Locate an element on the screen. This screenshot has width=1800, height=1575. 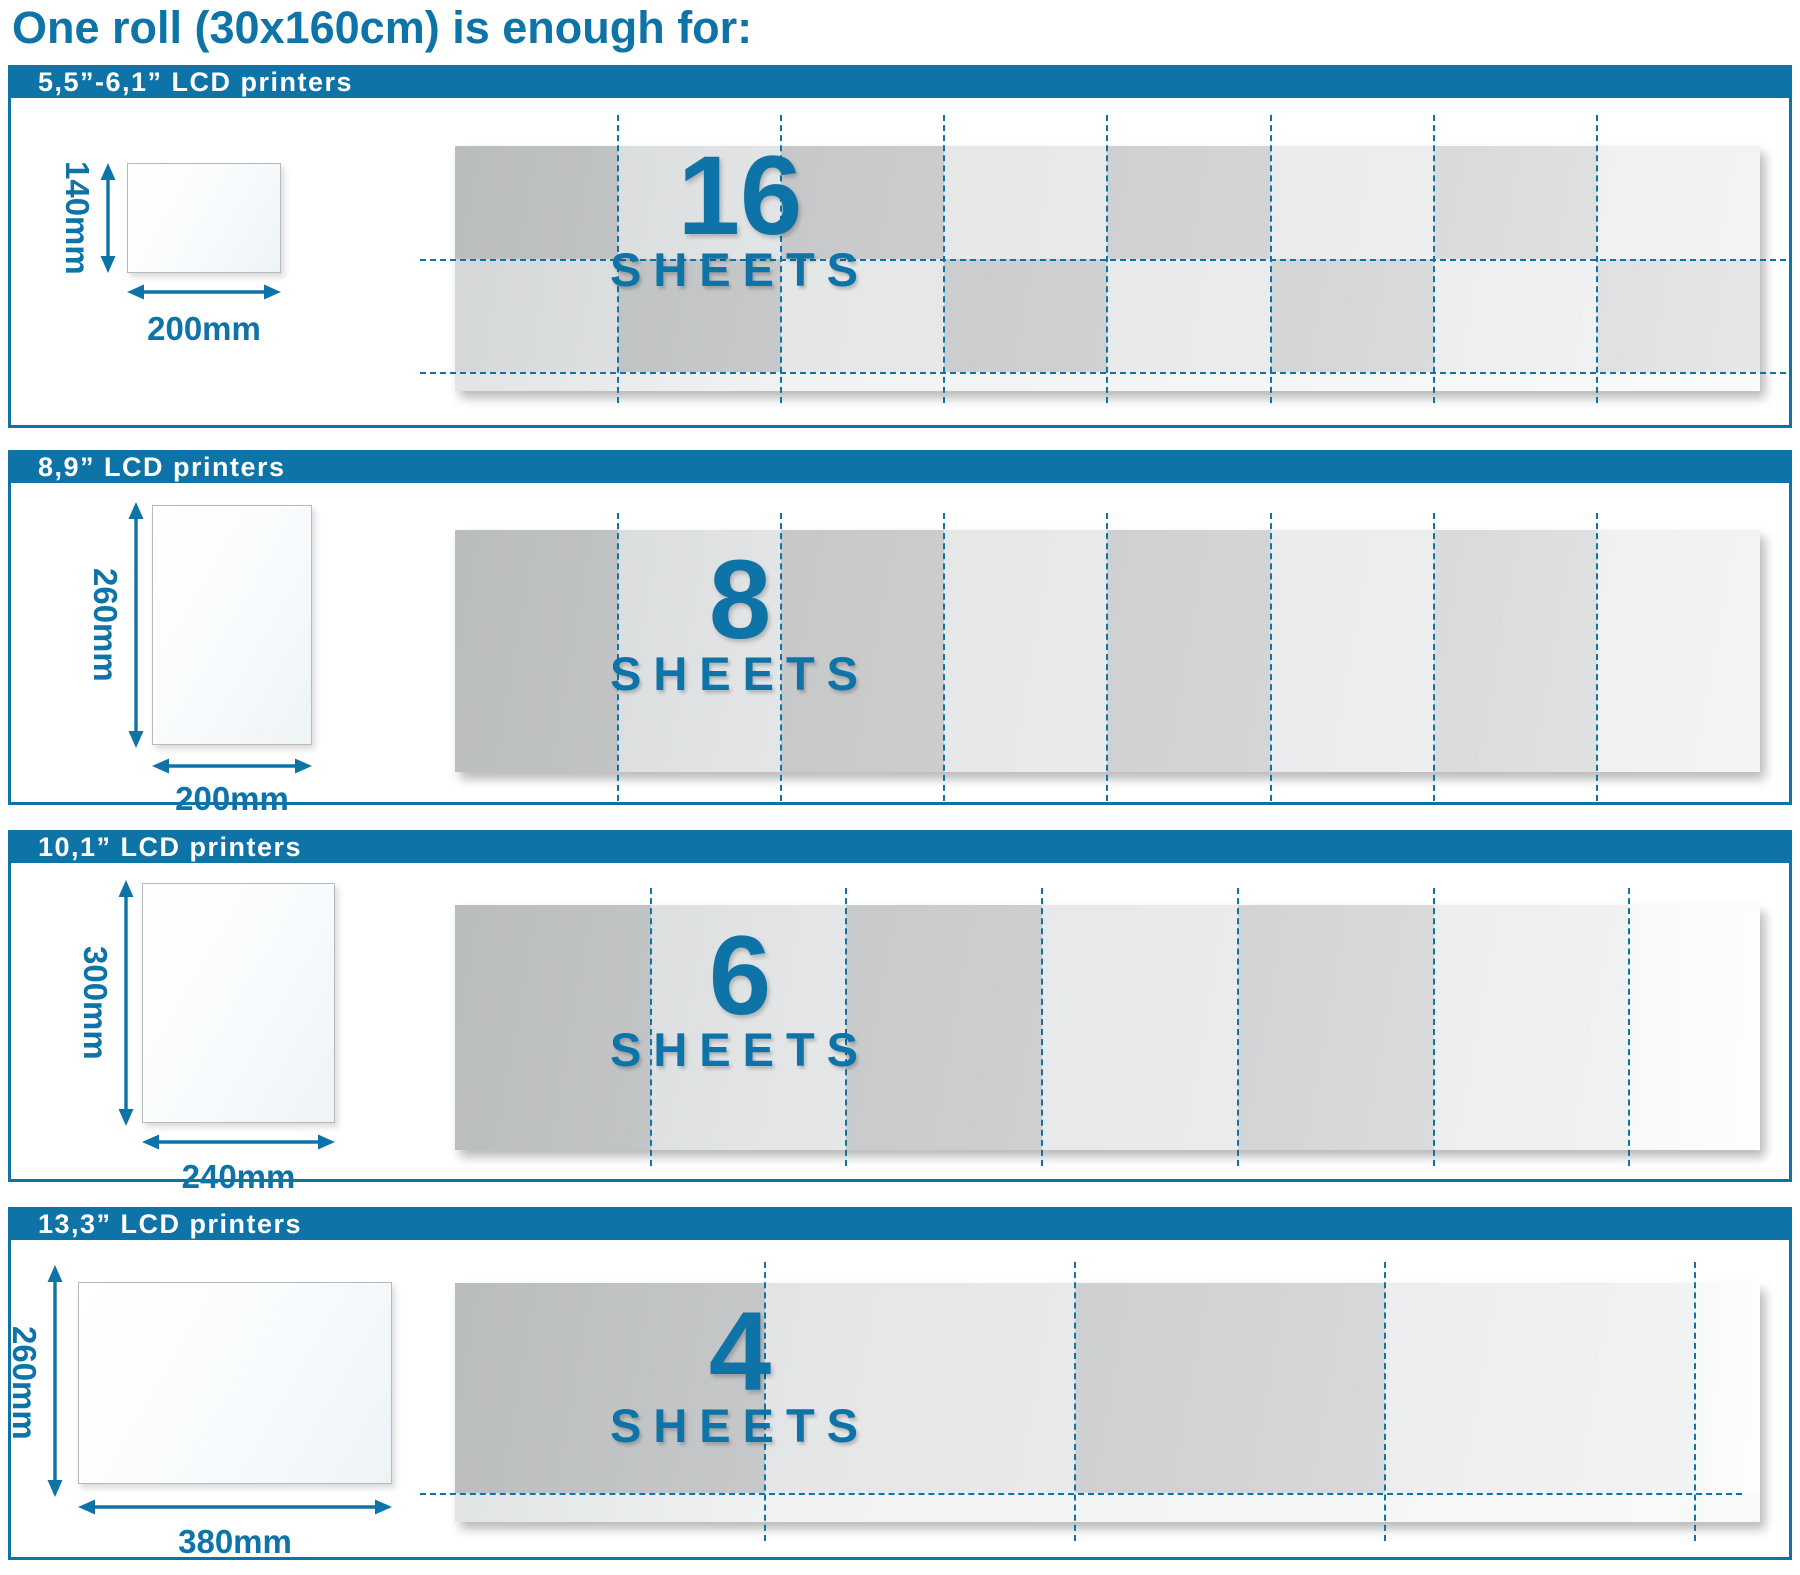
sheet-width-label: 240mm is located at coordinates (238, 1176).